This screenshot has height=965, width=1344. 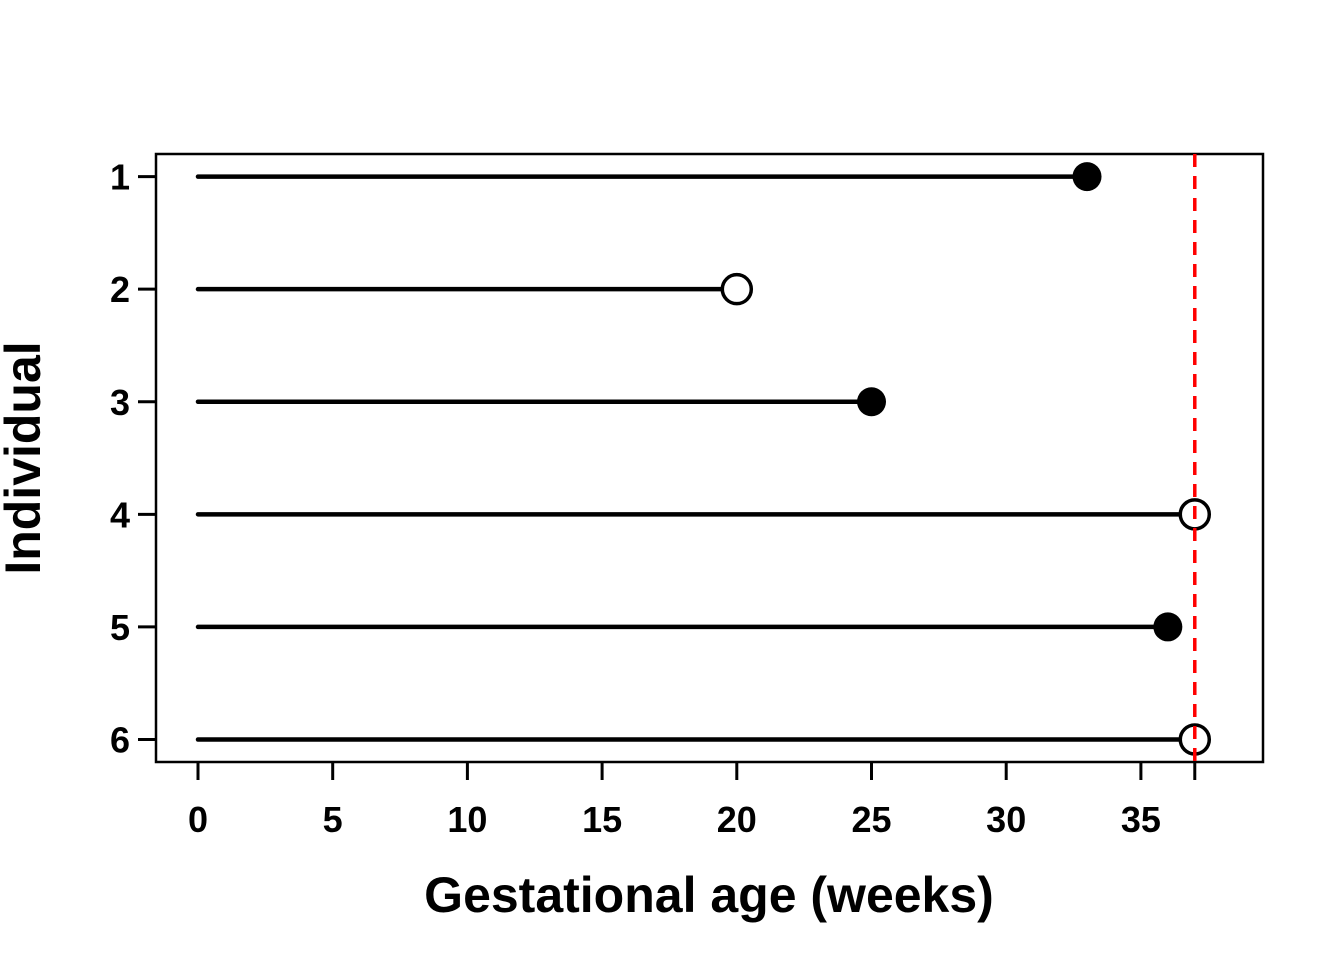 What do you see at coordinates (737, 819) in the screenshot?
I see `x-tick-label: 20` at bounding box center [737, 819].